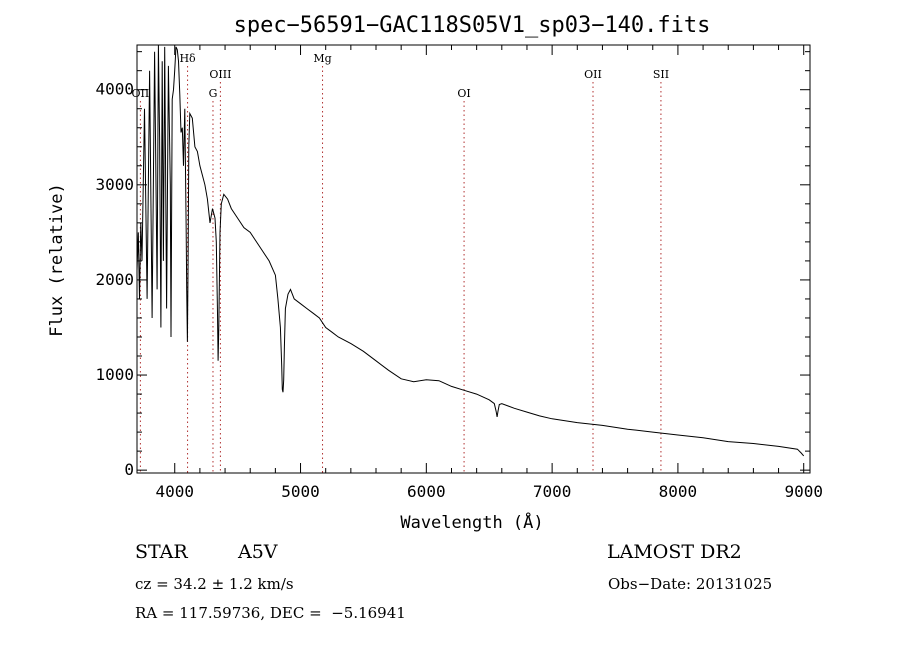  I want to click on y-axis-label: Flux (relative), so click(57, 260).